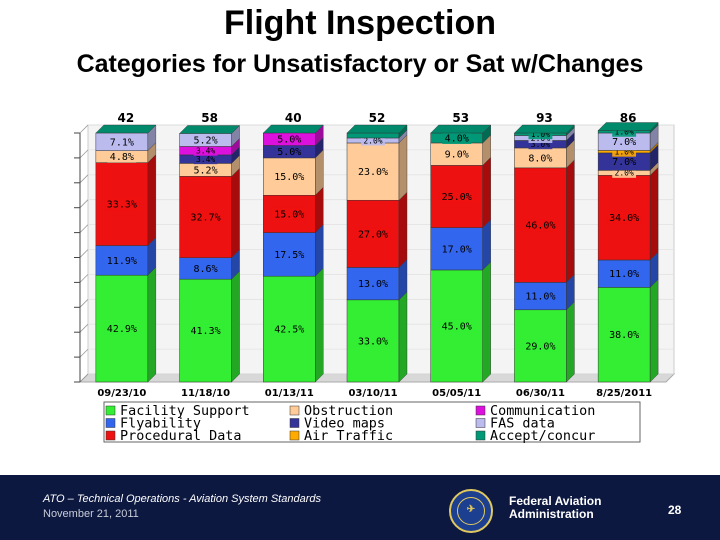  What do you see at coordinates (628, 118) in the screenshot?
I see `bar-total-label: 86` at bounding box center [628, 118].